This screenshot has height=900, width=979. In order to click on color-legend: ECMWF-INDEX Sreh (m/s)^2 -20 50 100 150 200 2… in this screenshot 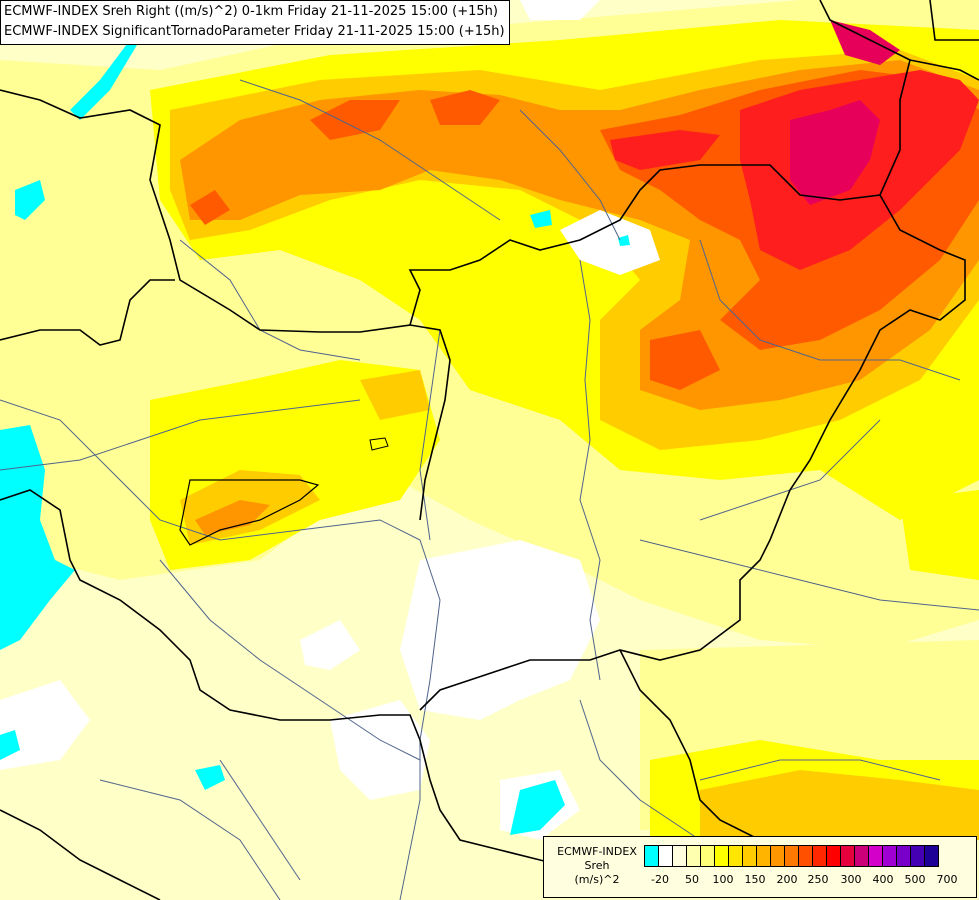, I will do `click(760, 867)`.